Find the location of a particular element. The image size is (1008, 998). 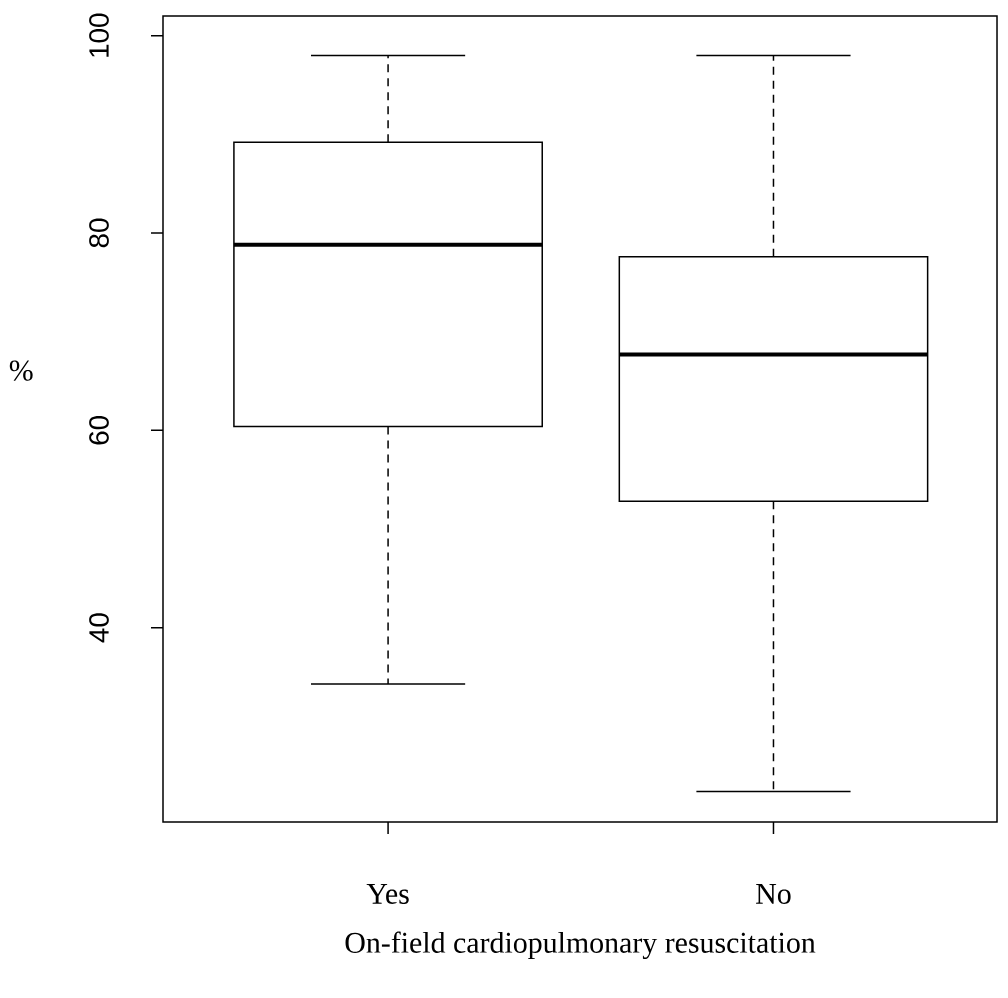

x-axis-title: On-field cardiopulmonary resuscitation is located at coordinates (580, 945).